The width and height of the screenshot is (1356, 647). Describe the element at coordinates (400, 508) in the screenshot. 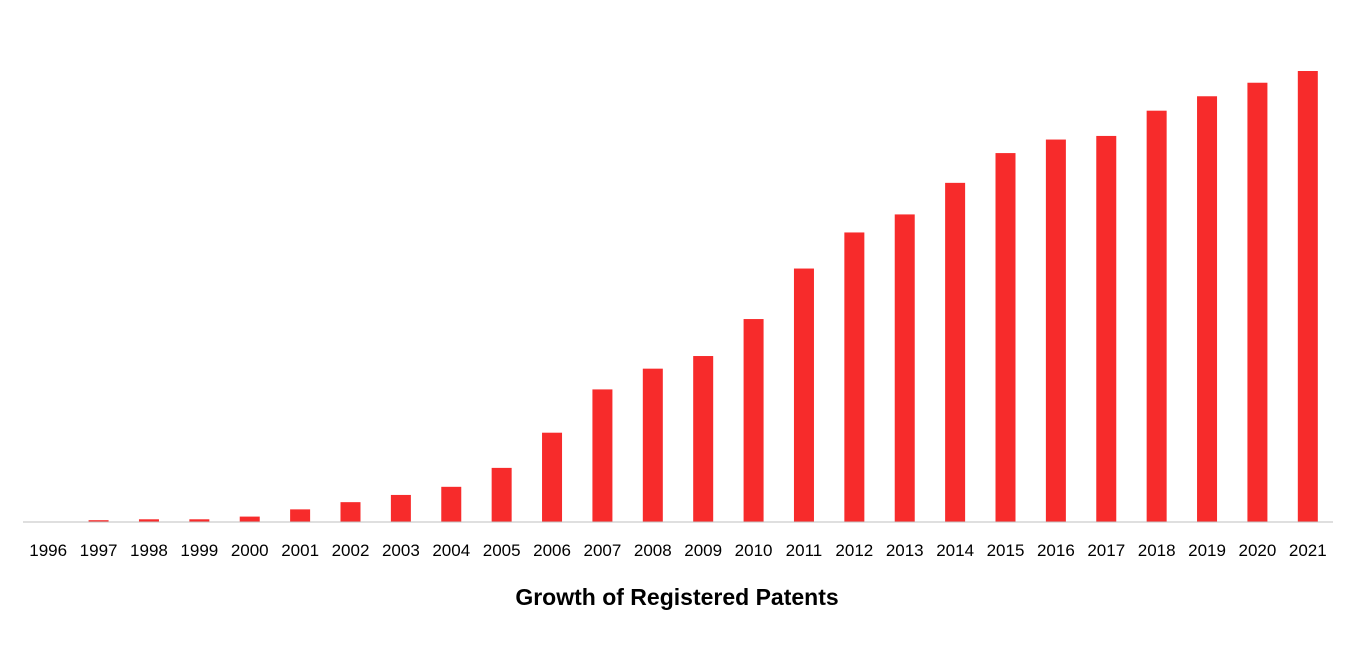

I see `bar-2003` at that location.